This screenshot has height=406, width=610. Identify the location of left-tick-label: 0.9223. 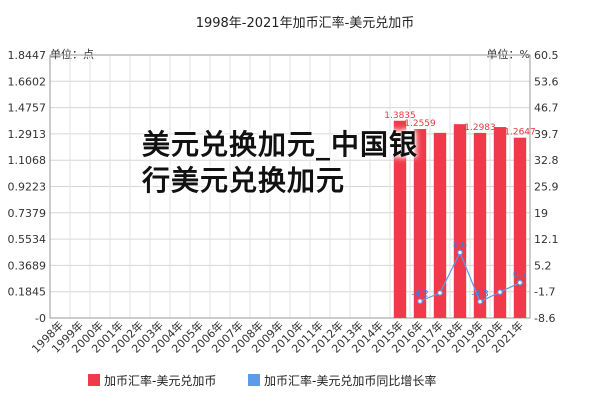
(27, 187).